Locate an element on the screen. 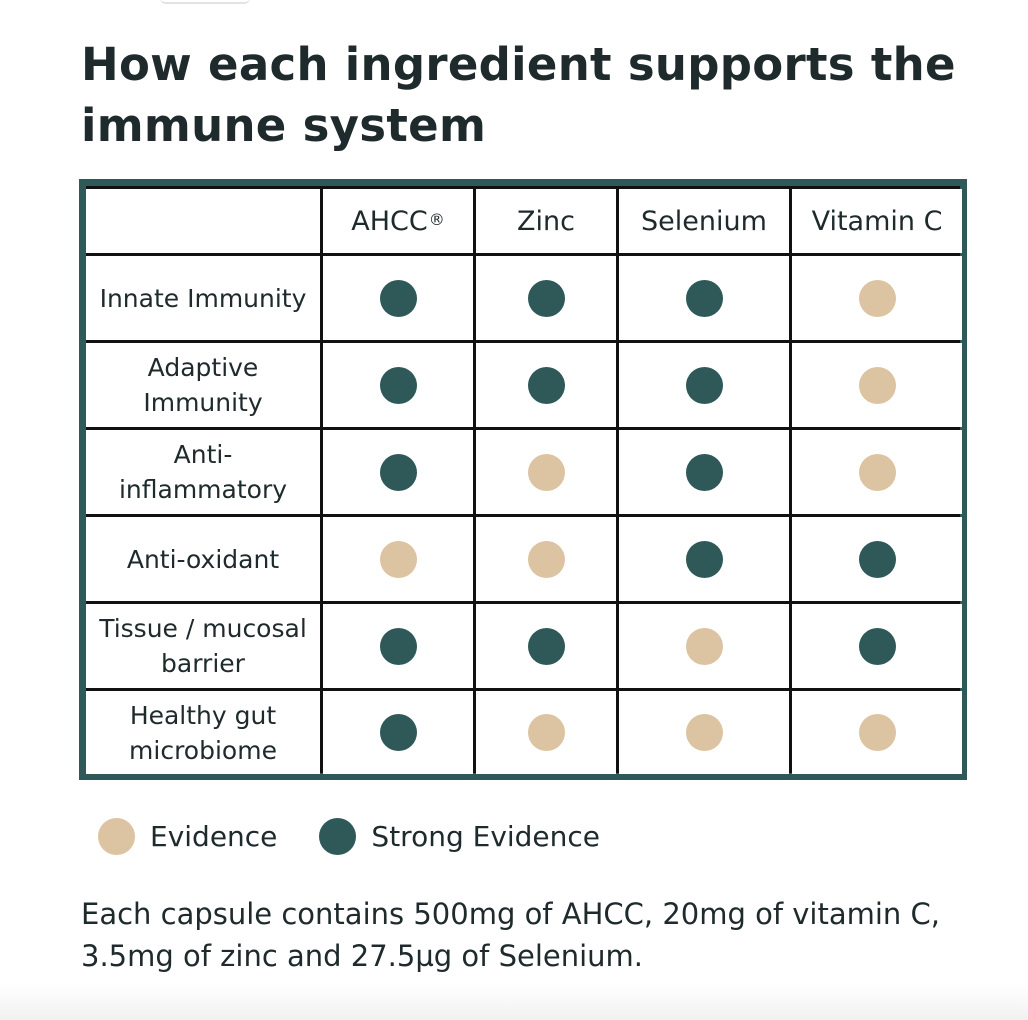  row-label: Anti-oxidant is located at coordinates (203, 559).